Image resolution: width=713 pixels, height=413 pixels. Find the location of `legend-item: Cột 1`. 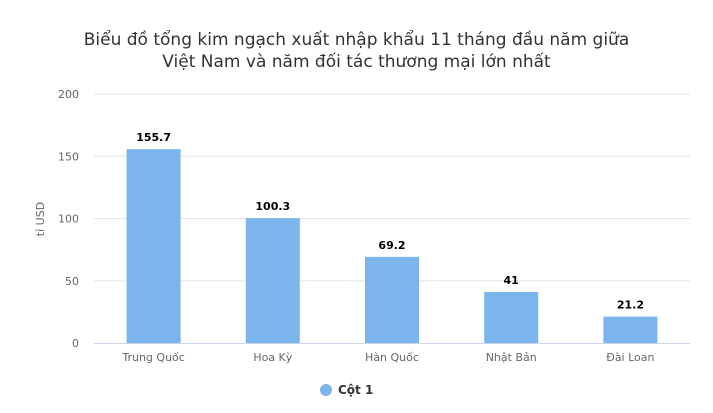

legend-item: Cột 1 is located at coordinates (355, 390).